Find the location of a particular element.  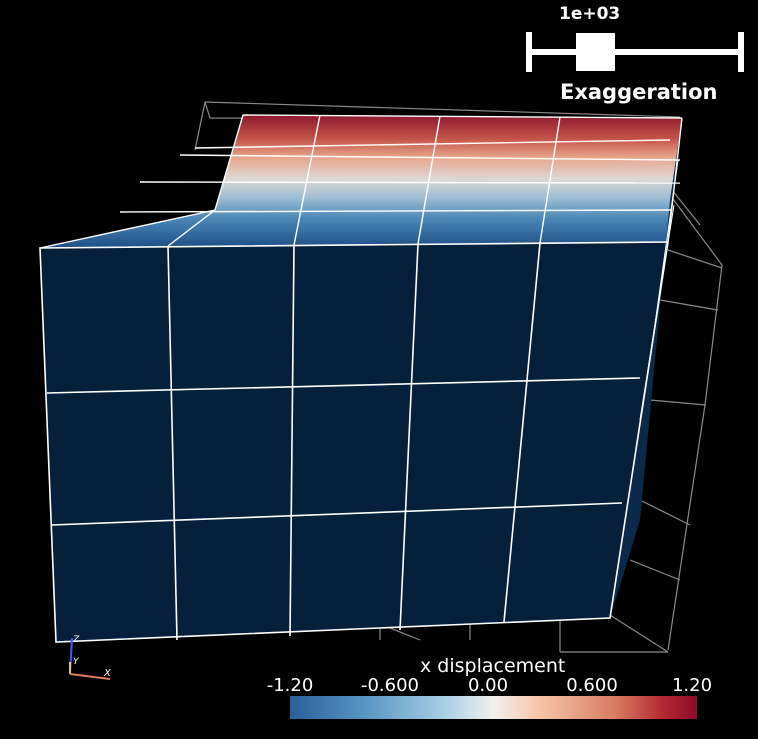

colorbar-tick-label: 0.00 is located at coordinates (488, 685).